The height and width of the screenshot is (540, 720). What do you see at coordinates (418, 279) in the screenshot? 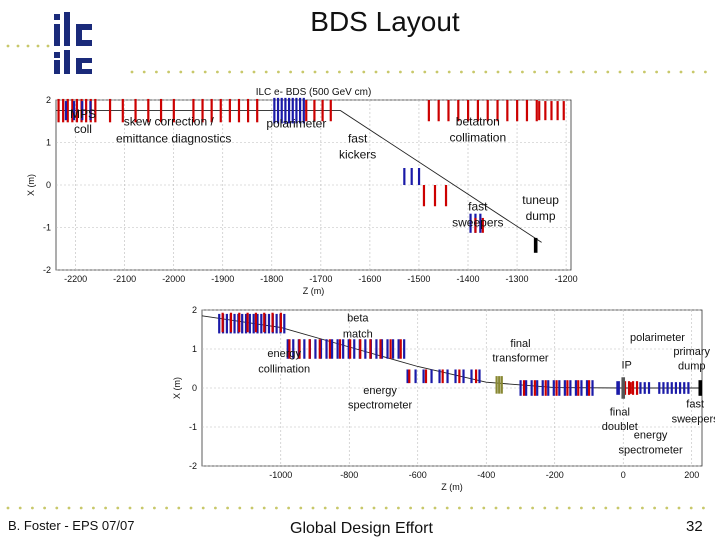
I see `x-tick-label: -1500` at bounding box center [418, 279].